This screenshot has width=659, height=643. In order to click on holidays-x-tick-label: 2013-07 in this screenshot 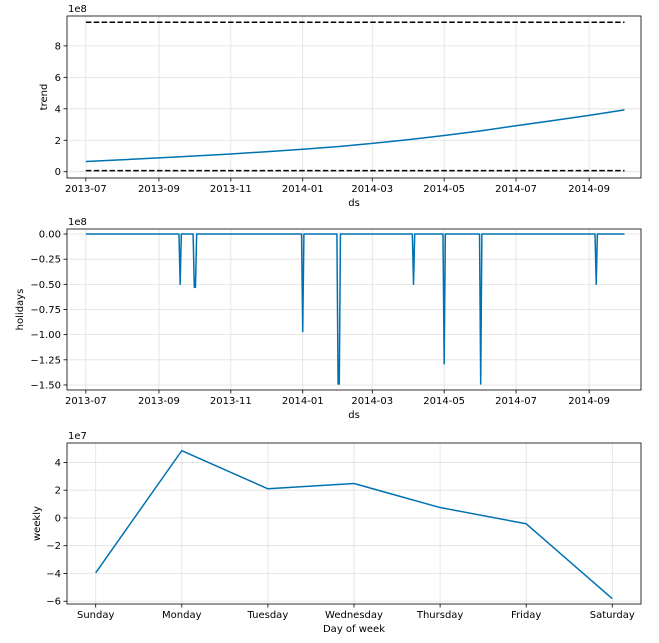, I will do `click(86, 401)`.